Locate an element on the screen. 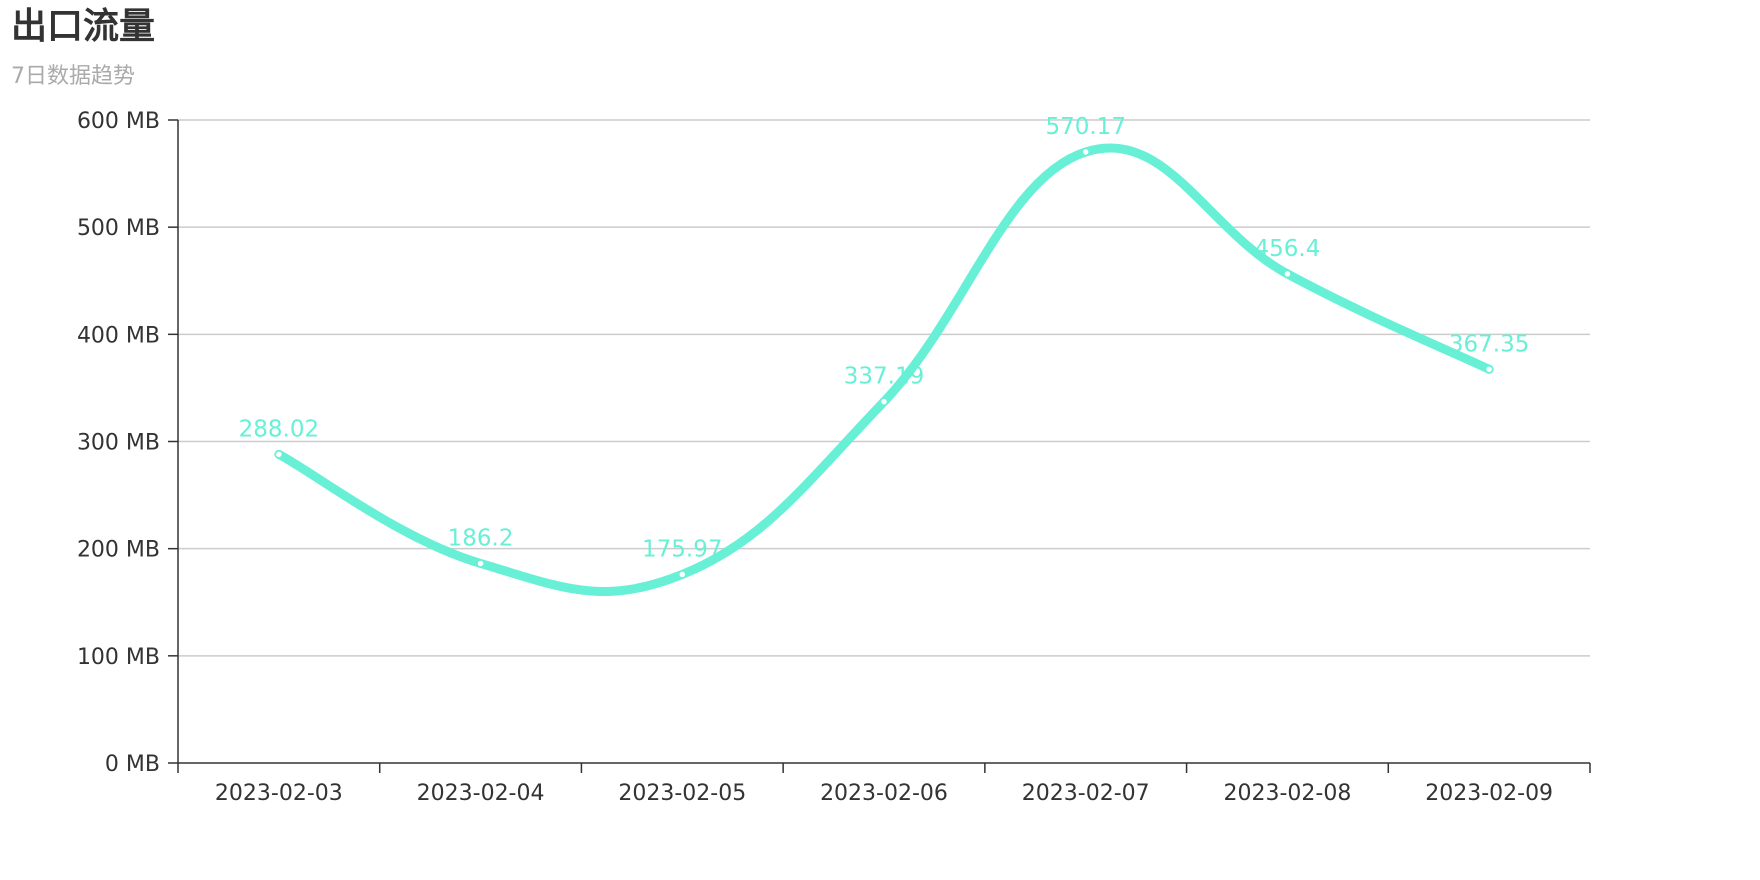 Image resolution: width=1760 pixels, height=880 pixels. data-label: 456.4 is located at coordinates (1287, 249).